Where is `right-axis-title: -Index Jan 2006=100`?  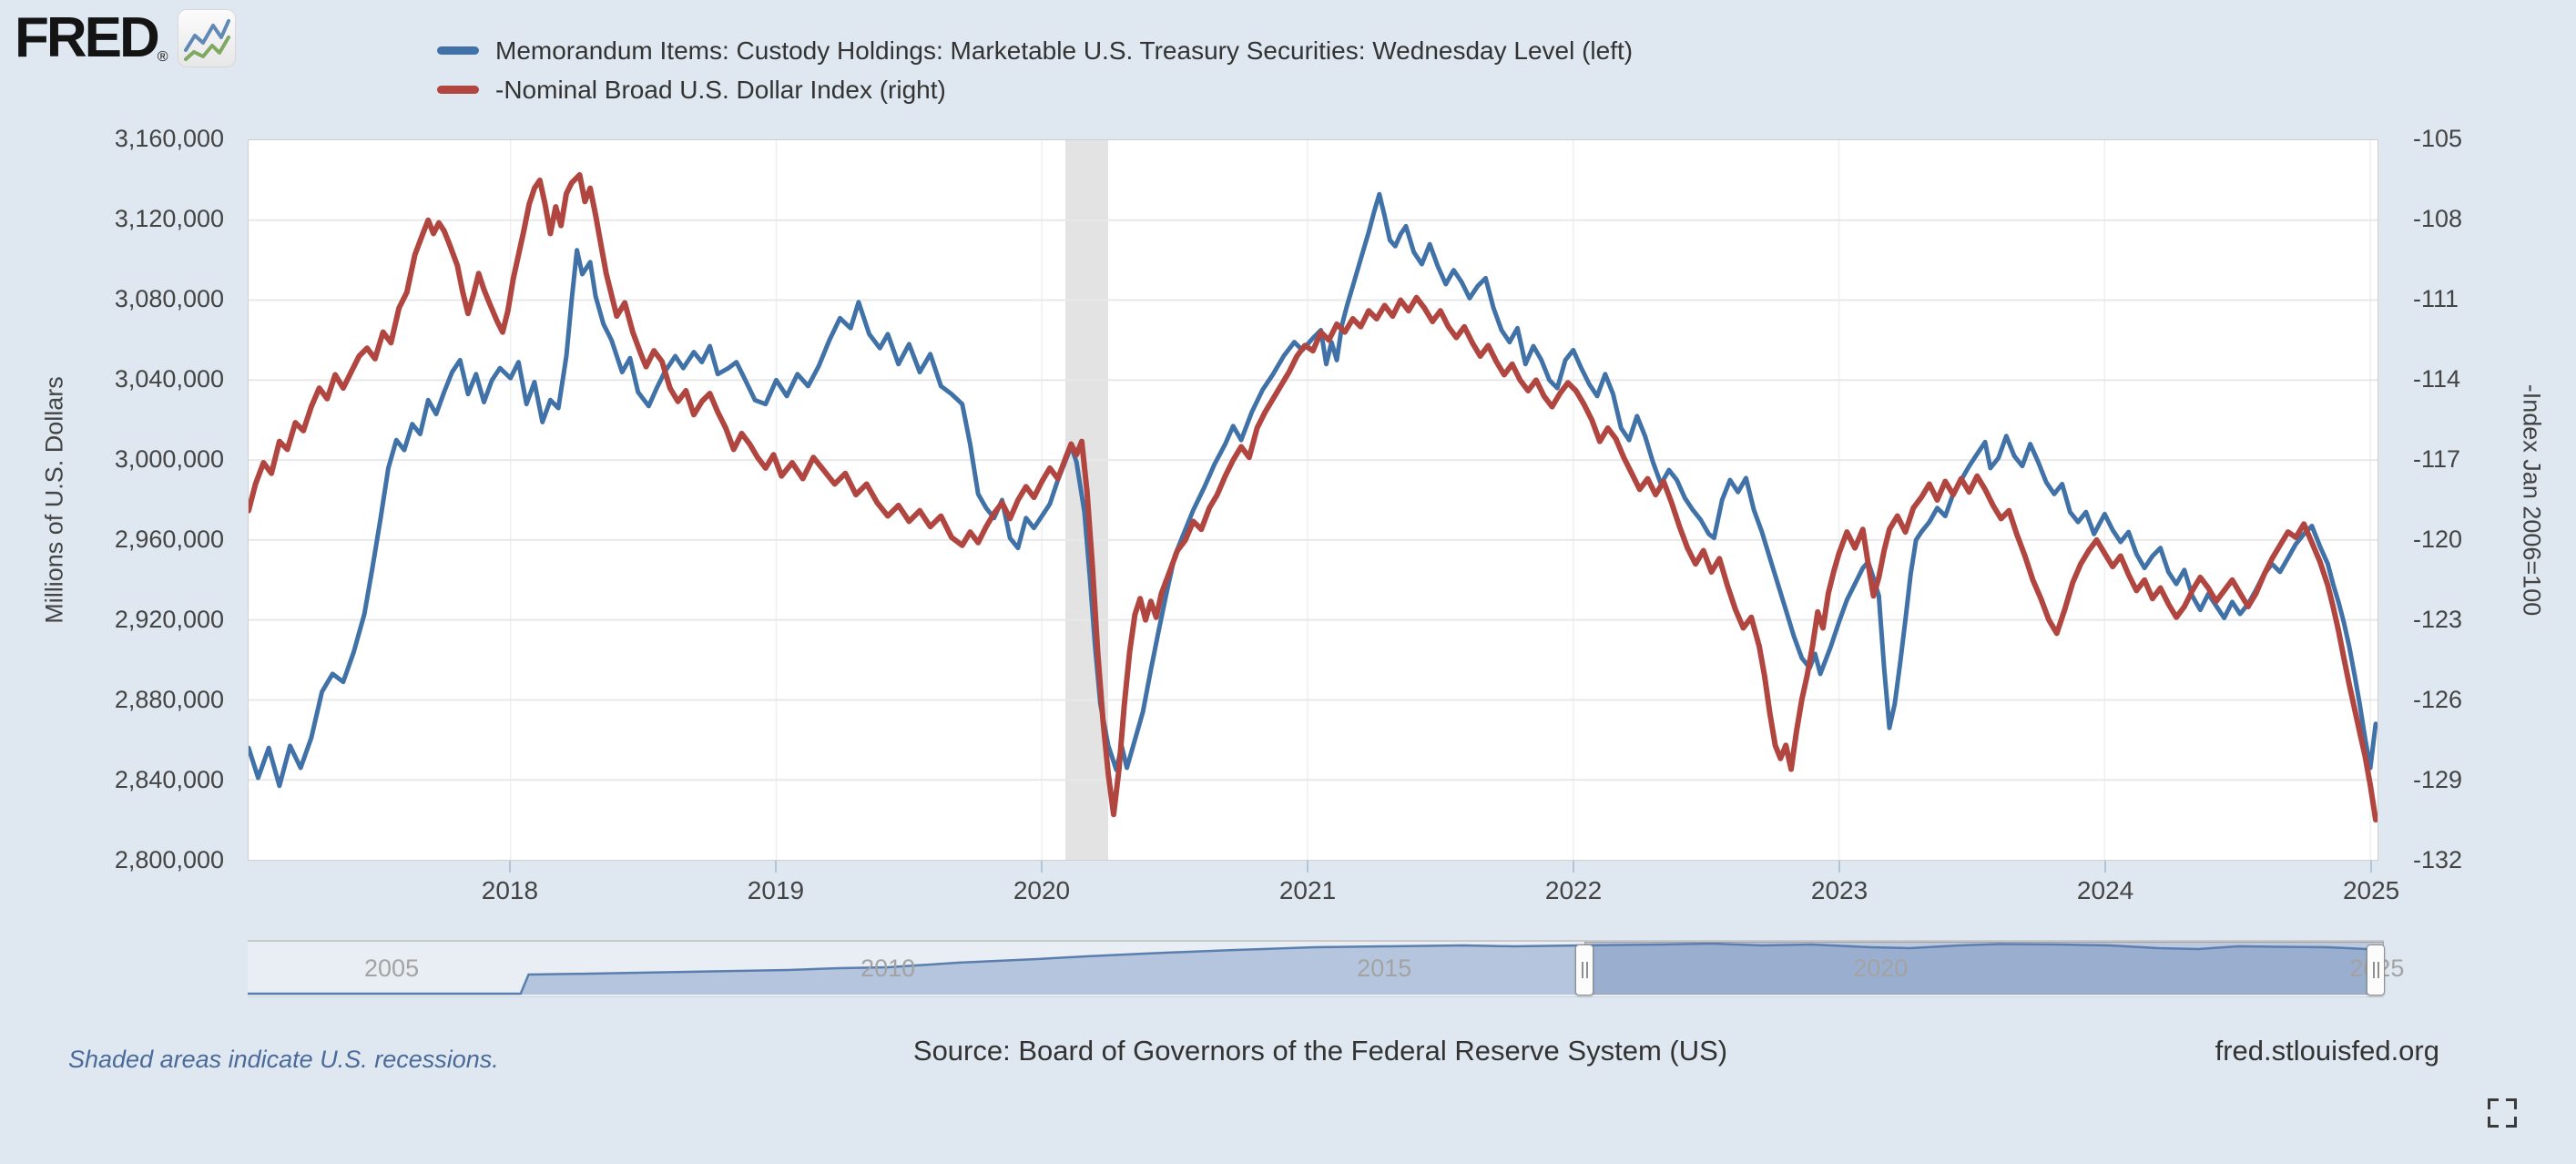
right-axis-title: -Index Jan 2006=100 is located at coordinates (2532, 500).